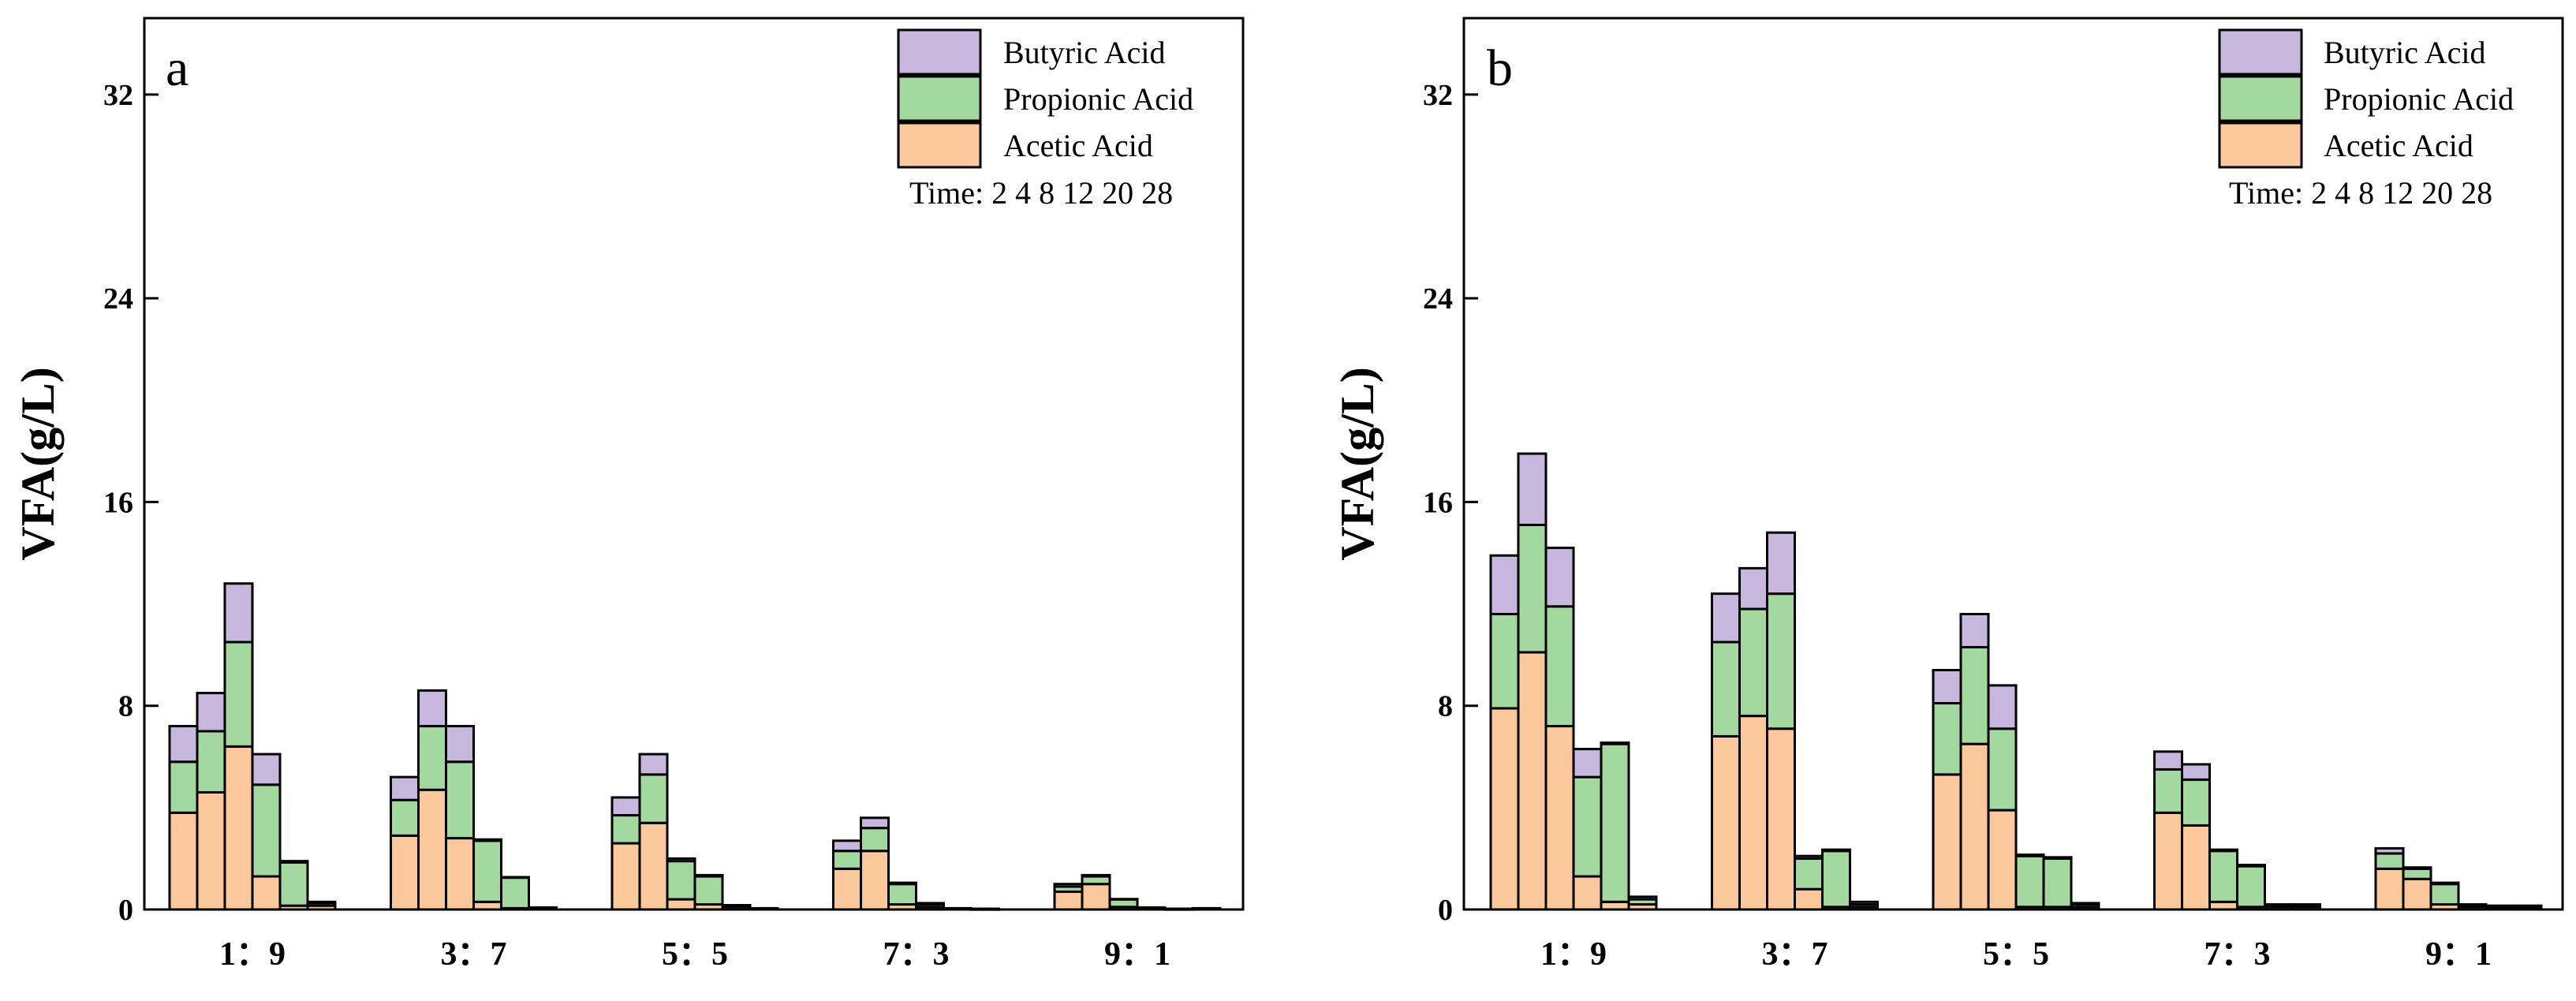 The image size is (2576, 1001). Describe the element at coordinates (1500, 68) in the screenshot. I see `panel-letter: b` at that location.